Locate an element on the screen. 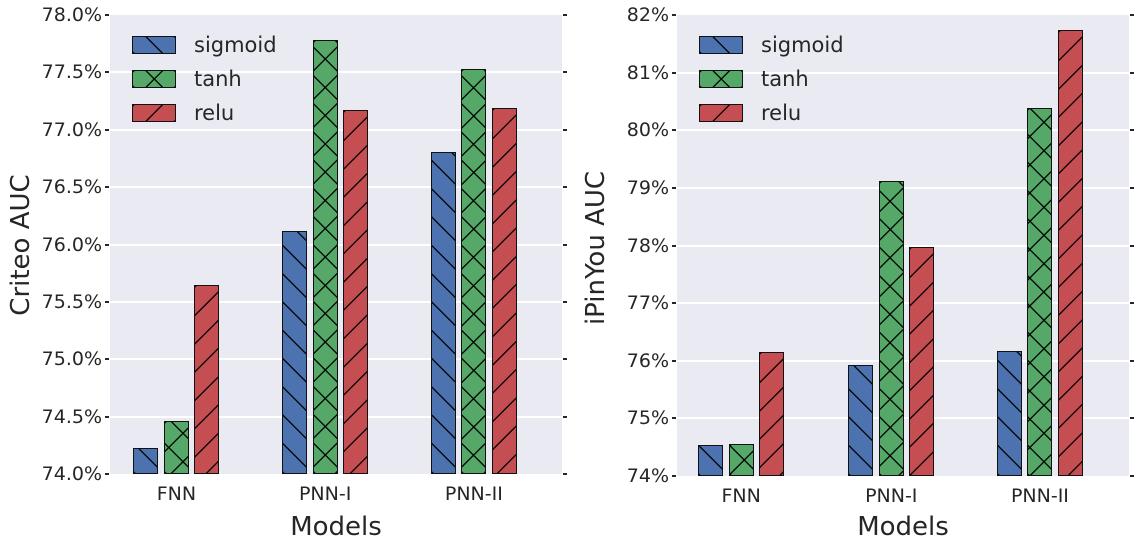 Image resolution: width=1141 pixels, height=548 pixels. y-tick-label: 81% is located at coordinates (647, 72).